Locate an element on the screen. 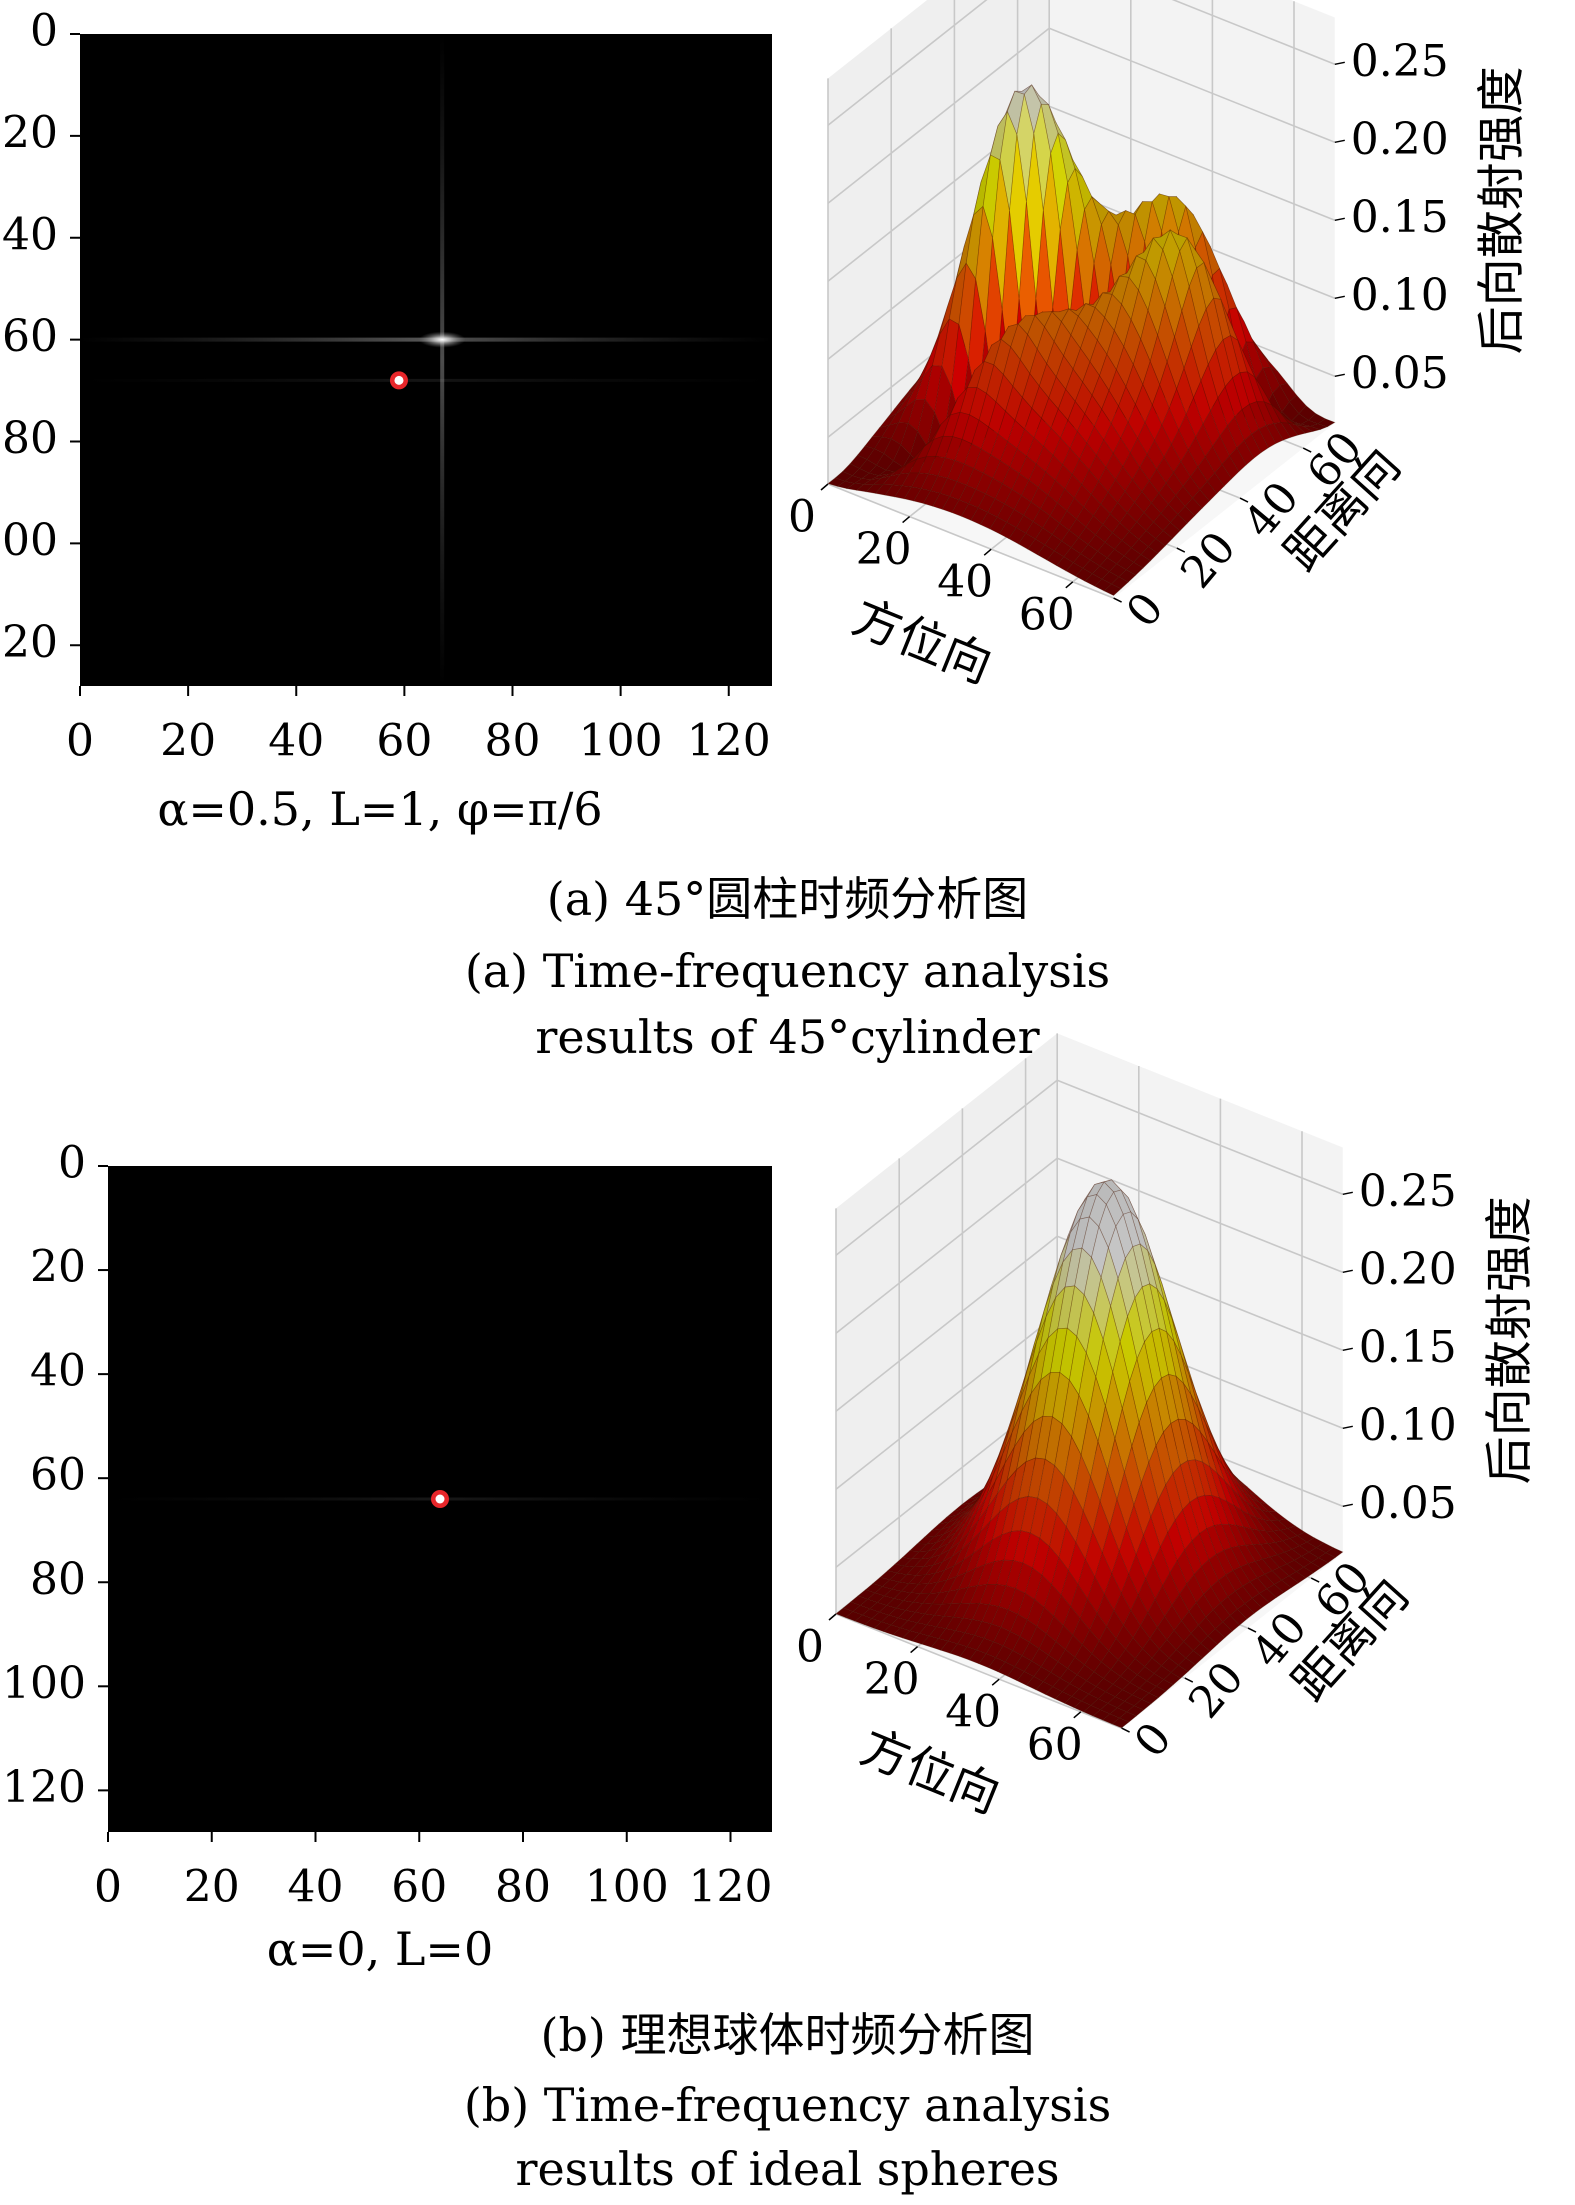 Image resolution: width=1575 pixels, height=2205 pixels. caption-b-cn: (b) 理想球体时频分析图 is located at coordinates (787, 2035).